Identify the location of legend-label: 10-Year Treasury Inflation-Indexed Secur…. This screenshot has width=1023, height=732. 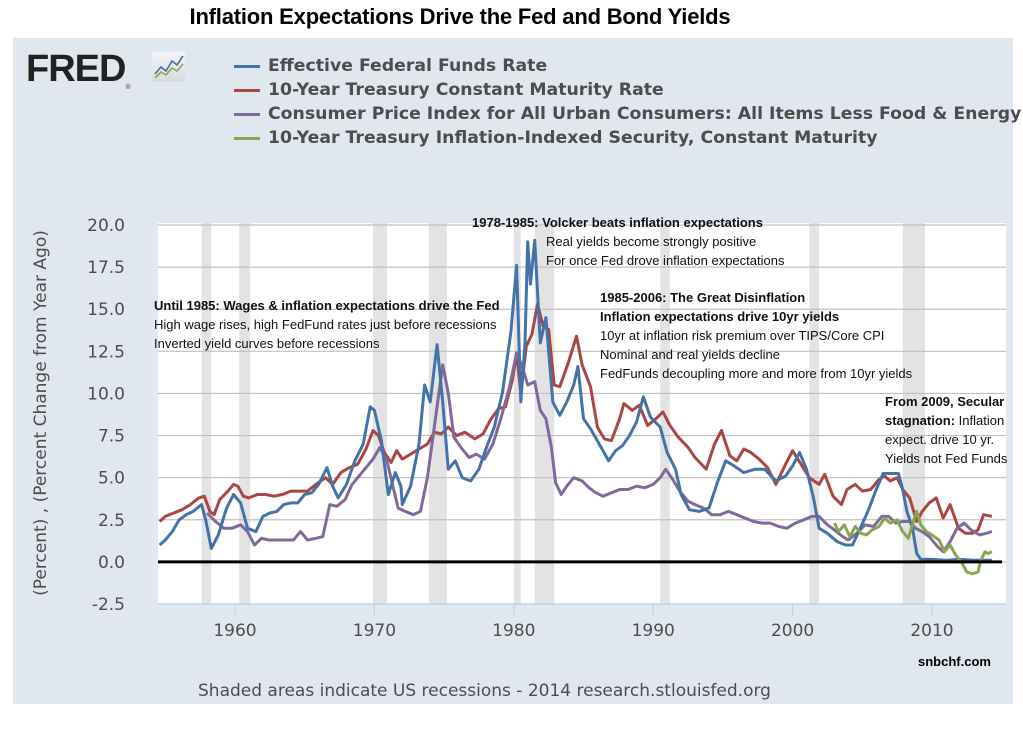
(573, 138).